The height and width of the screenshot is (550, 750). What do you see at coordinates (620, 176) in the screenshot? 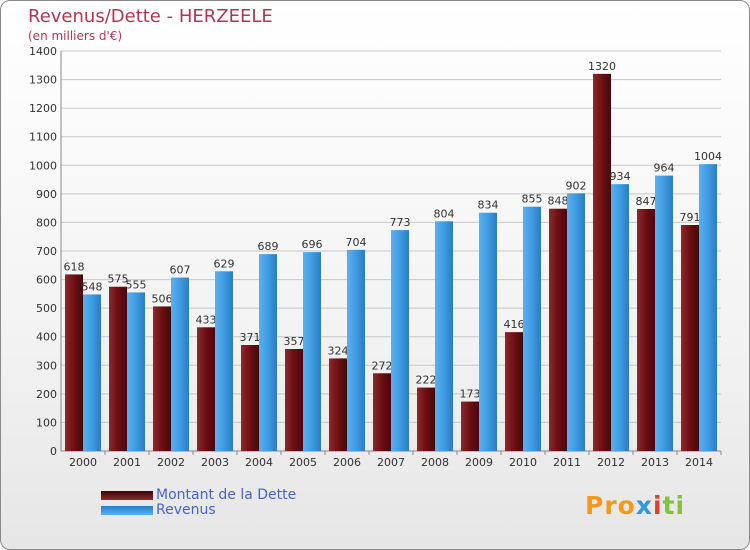
I see `data-label-revenus: 934` at bounding box center [620, 176].